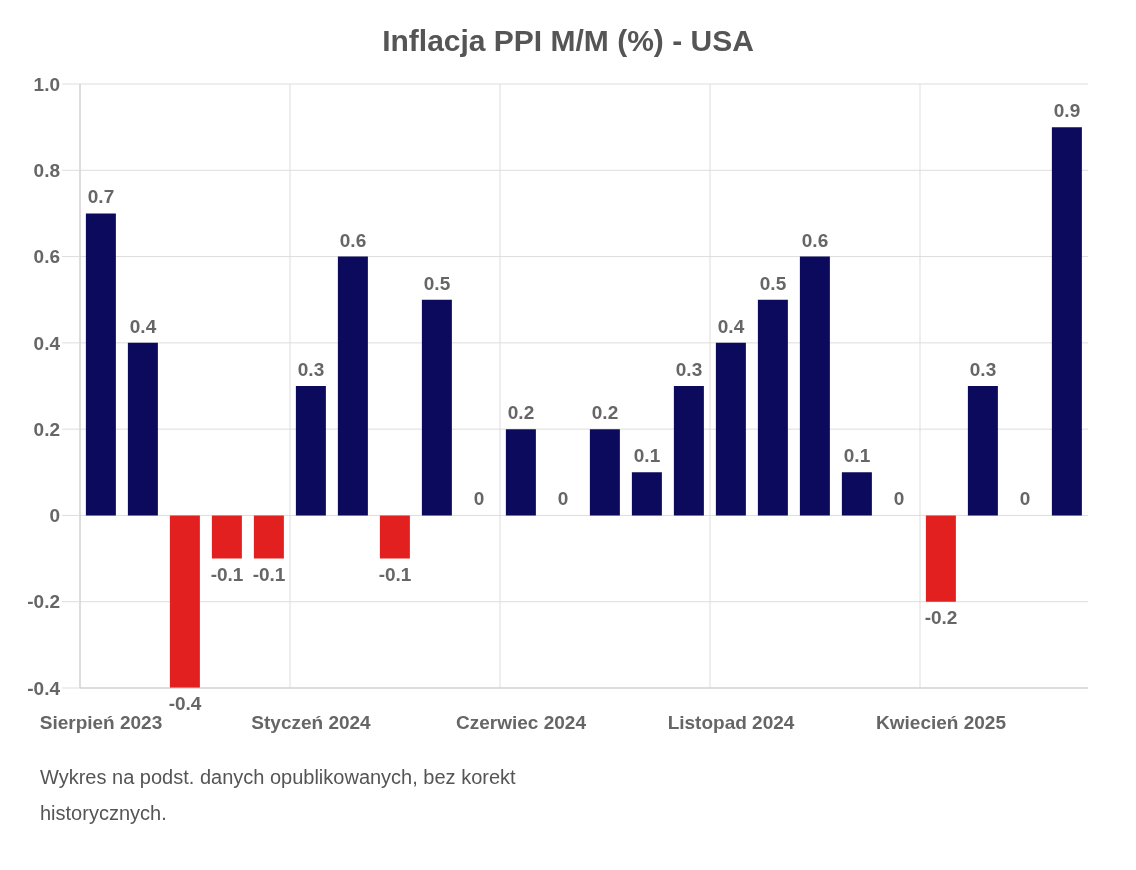 Image resolution: width=1136 pixels, height=870 pixels. I want to click on y-tick-label: 0.2, so click(46, 429).